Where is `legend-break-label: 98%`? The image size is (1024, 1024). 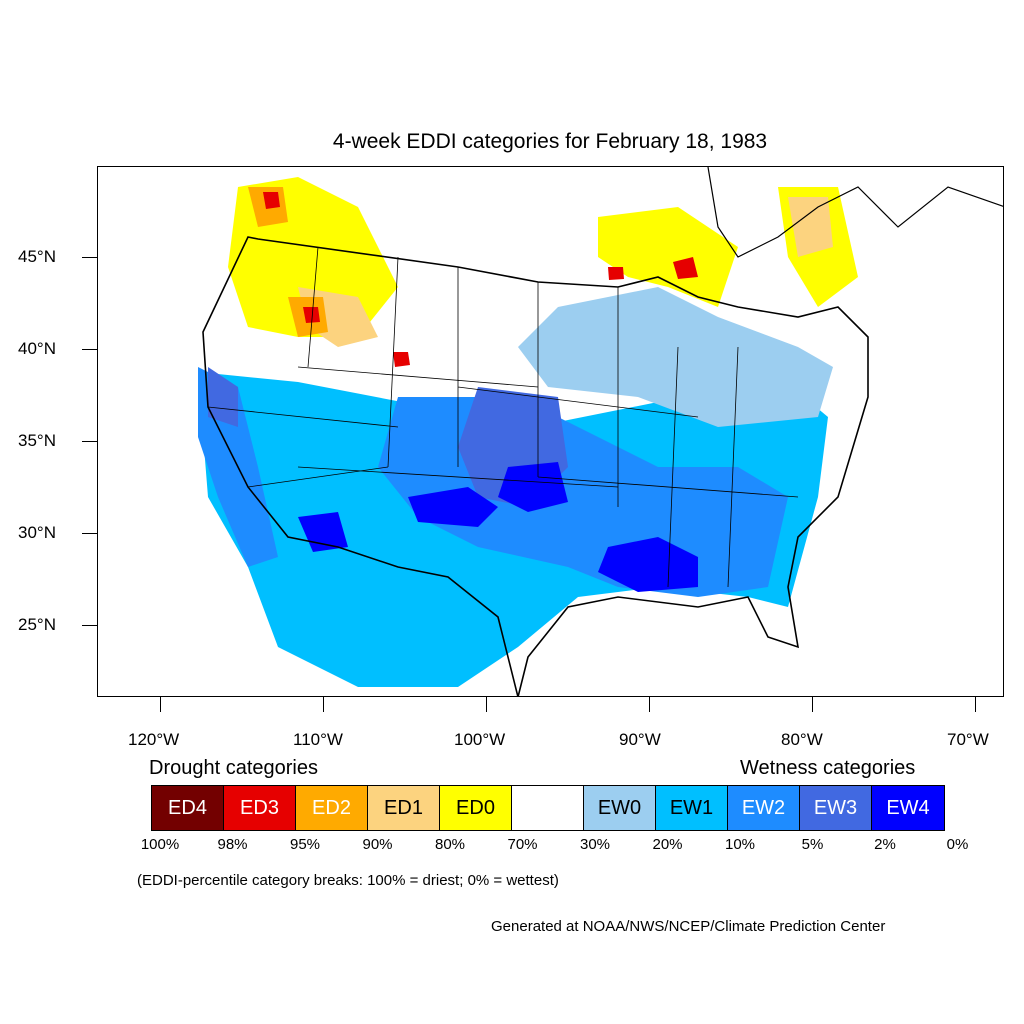 legend-break-label: 98% is located at coordinates (232, 844).